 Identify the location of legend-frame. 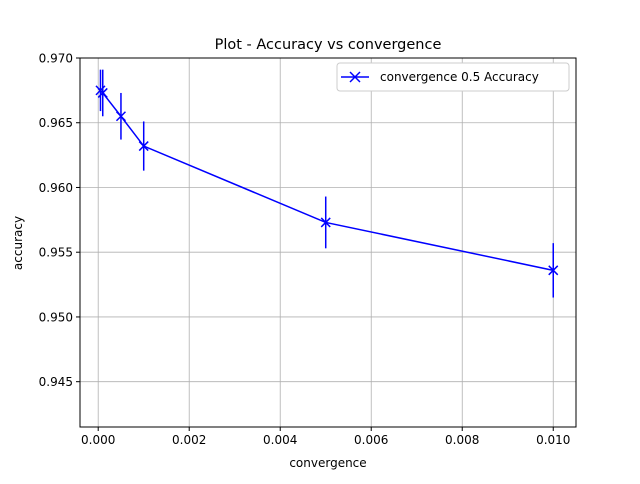
(453, 77).